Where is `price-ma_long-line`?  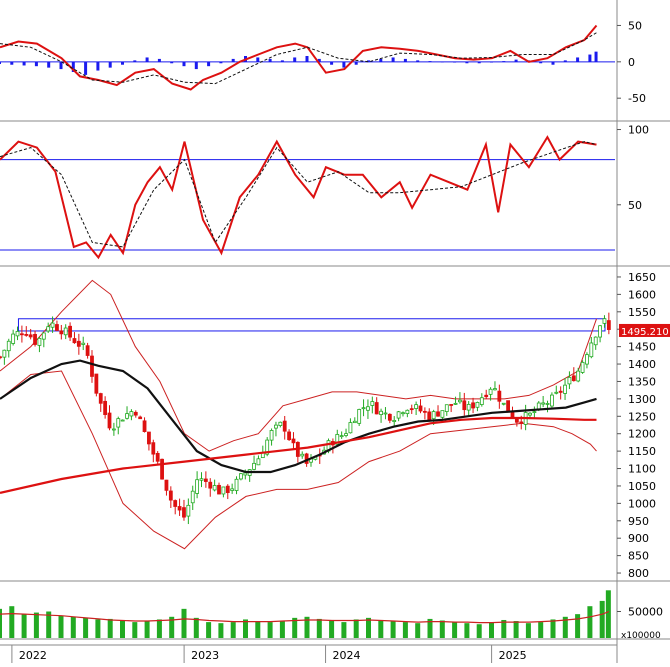 price-ma_long-line is located at coordinates (298, 455).